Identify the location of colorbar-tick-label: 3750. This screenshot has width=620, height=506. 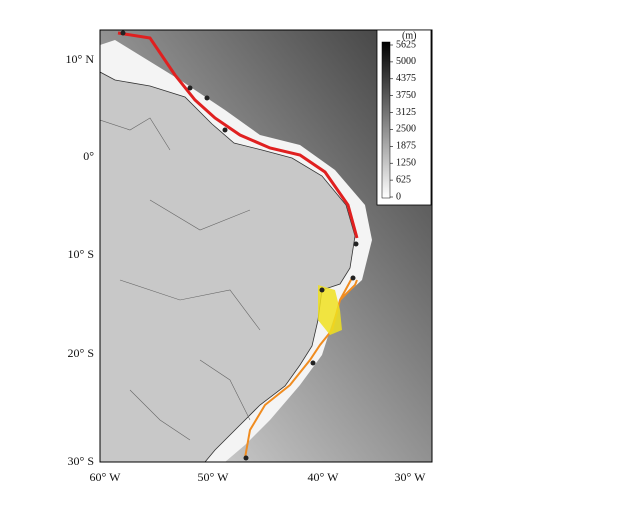
(406, 95).